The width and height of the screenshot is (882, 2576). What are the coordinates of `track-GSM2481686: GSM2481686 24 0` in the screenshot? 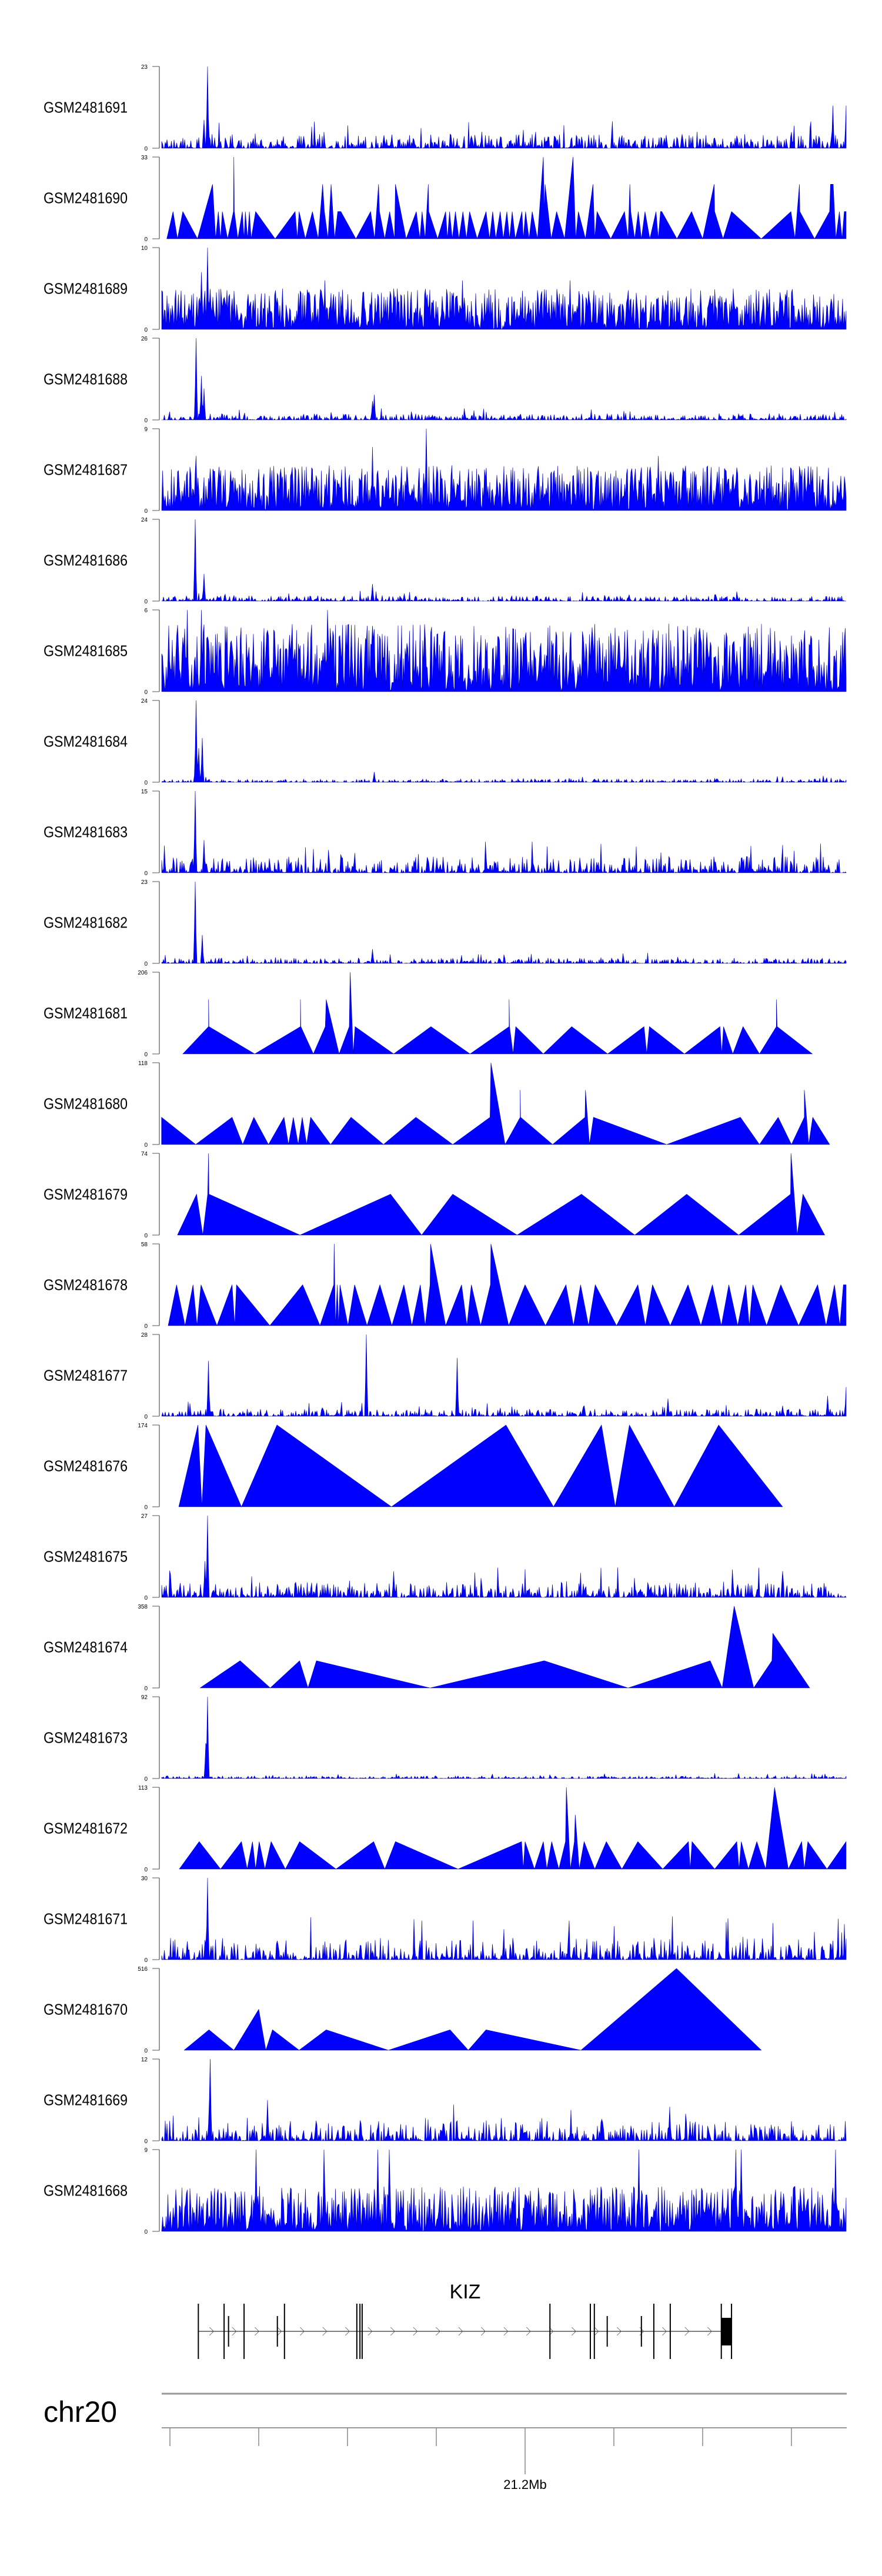 It's located at (445, 561).